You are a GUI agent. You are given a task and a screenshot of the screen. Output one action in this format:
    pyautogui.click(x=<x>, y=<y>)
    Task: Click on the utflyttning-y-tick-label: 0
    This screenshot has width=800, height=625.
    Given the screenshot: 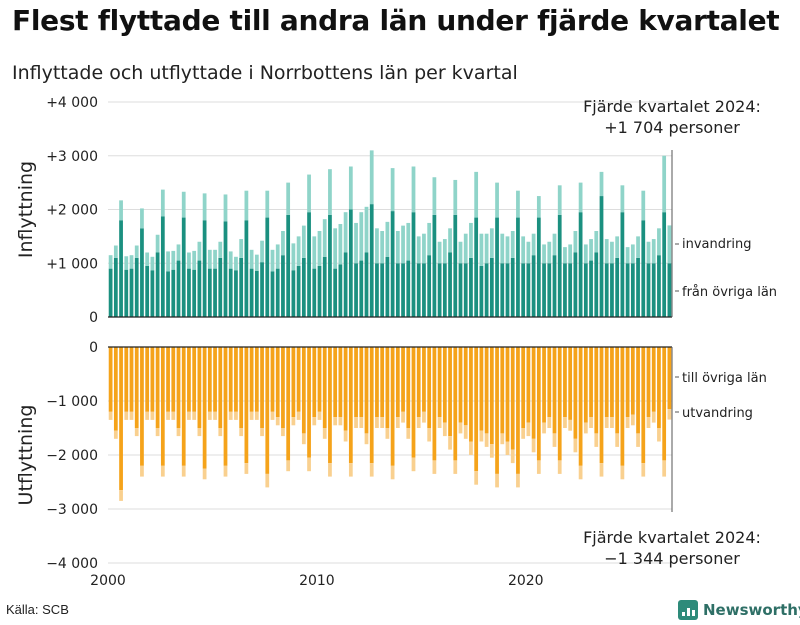 What is the action you would take?
    pyautogui.click(x=93, y=348)
    